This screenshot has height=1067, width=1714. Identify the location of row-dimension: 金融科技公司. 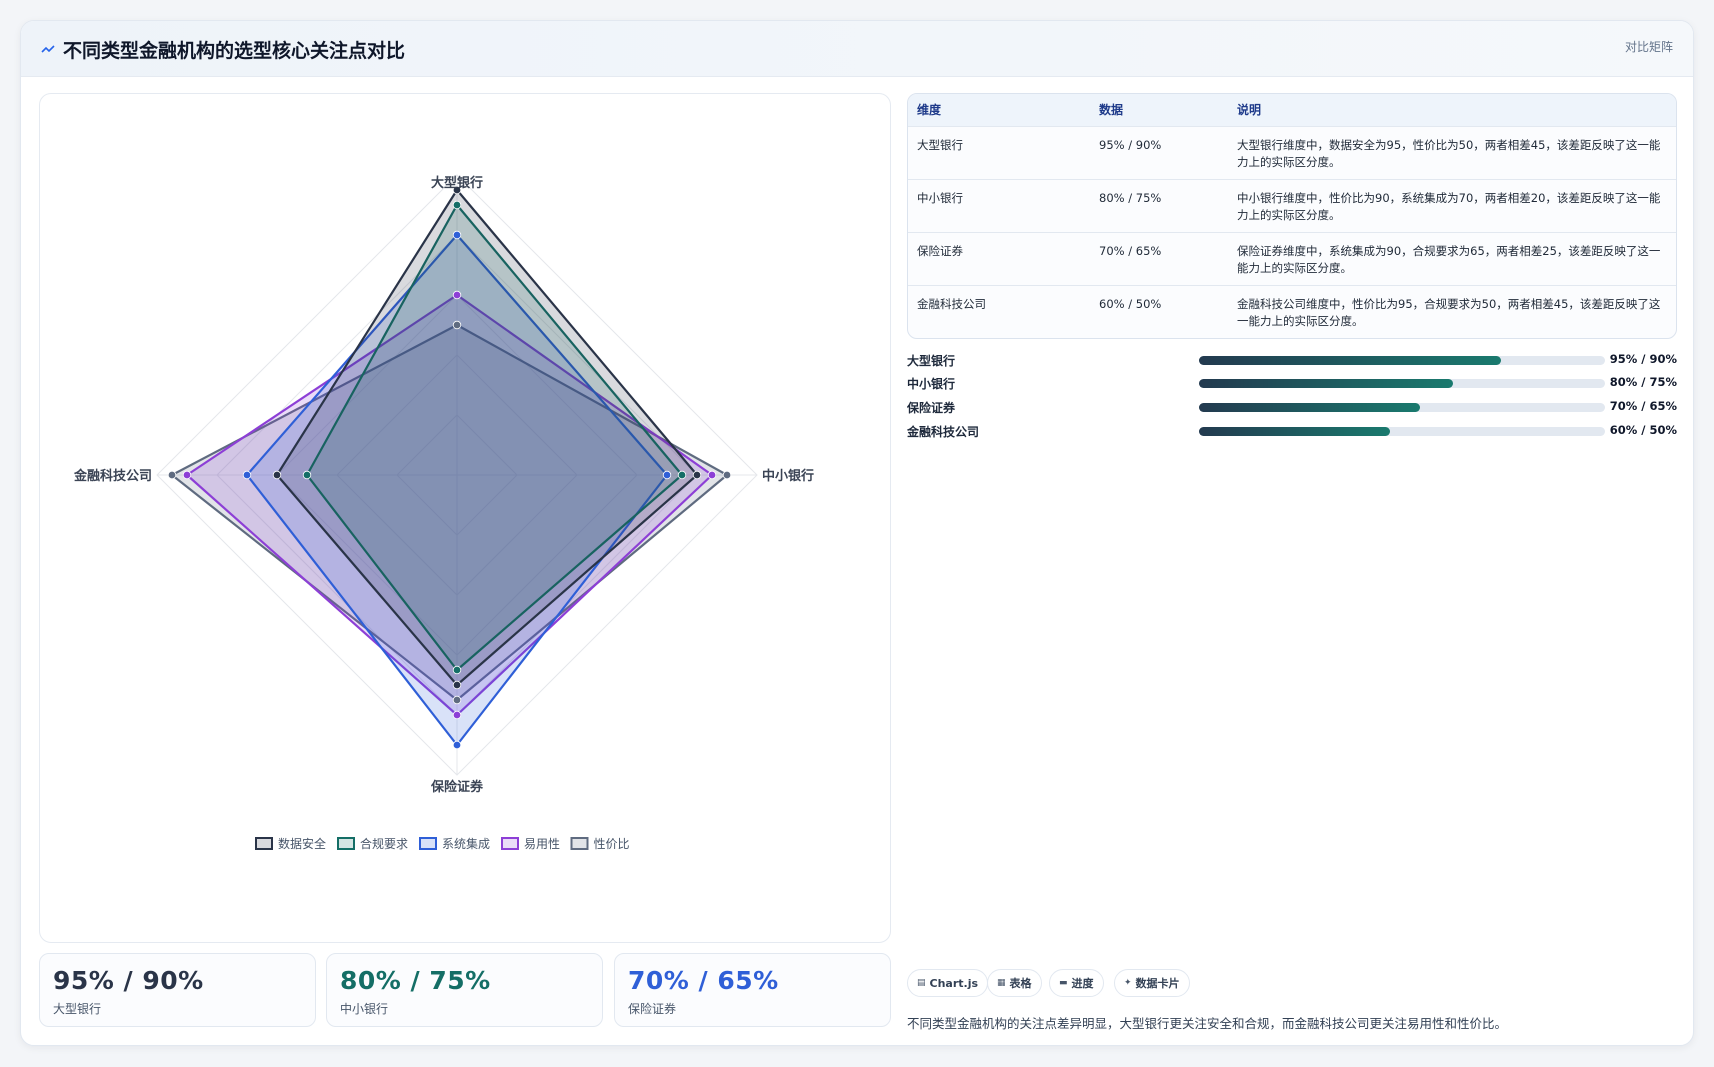
(951, 303).